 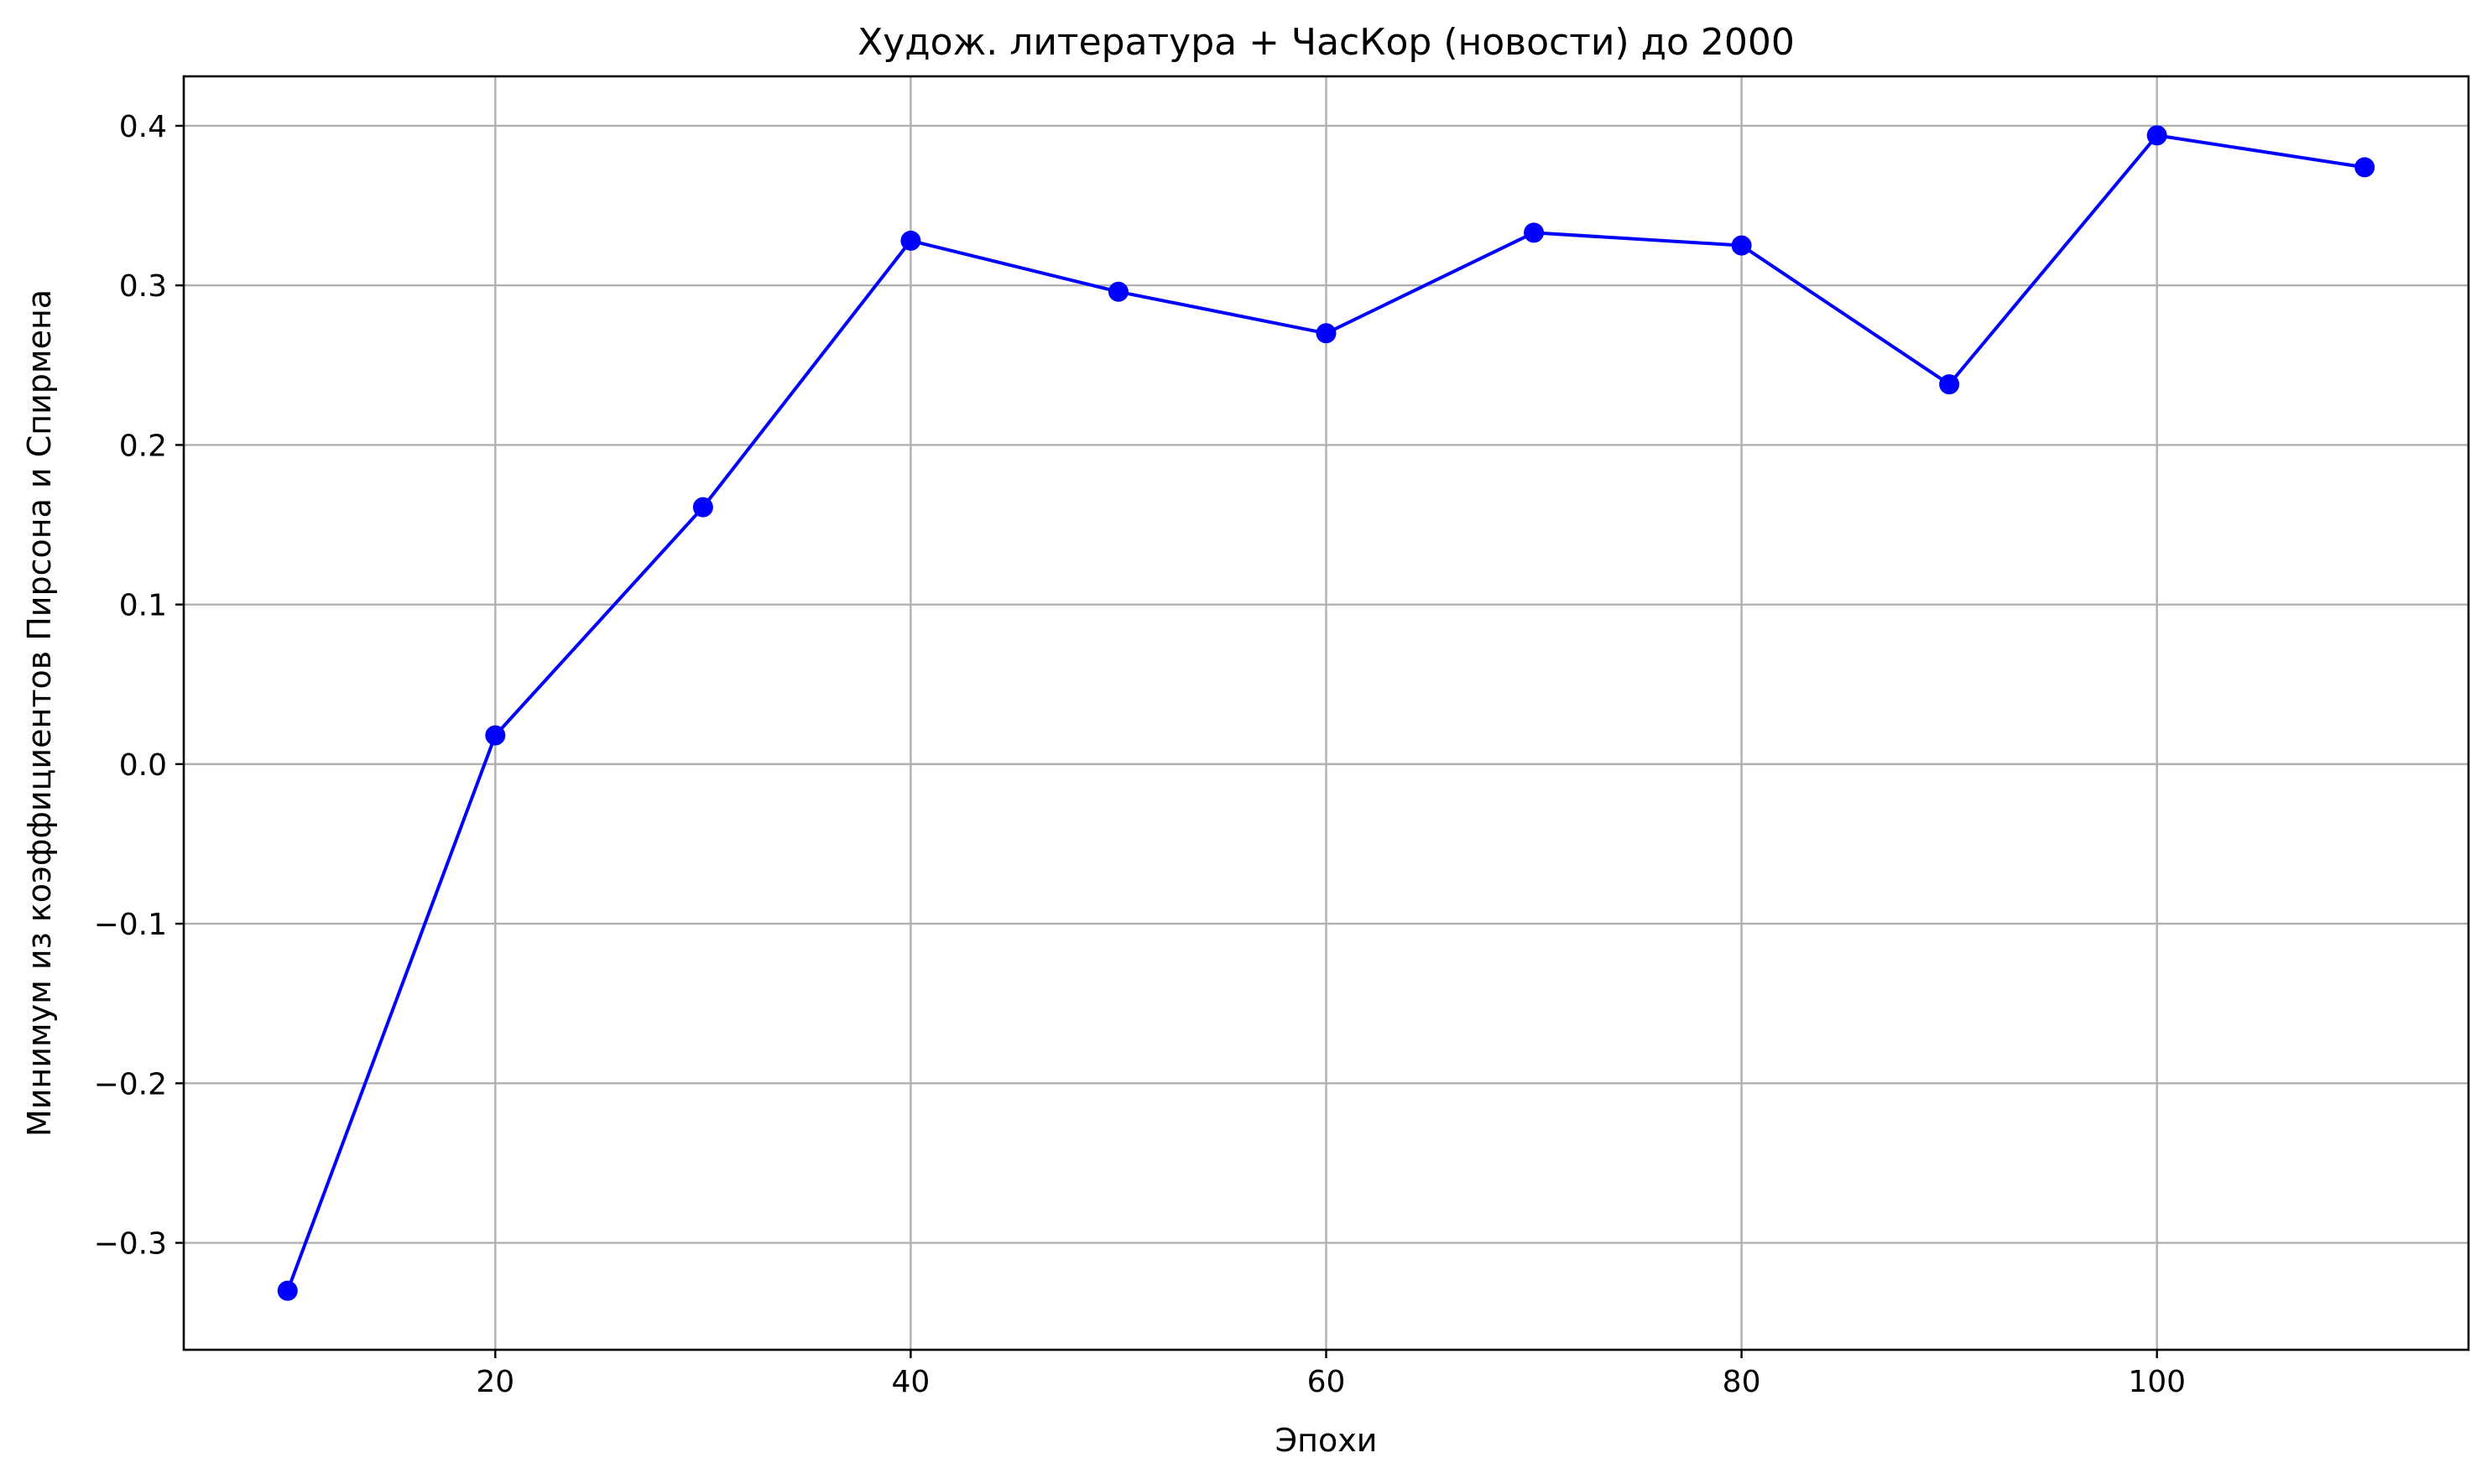 I want to click on y-tick-label: 0.2, so click(x=143, y=446).